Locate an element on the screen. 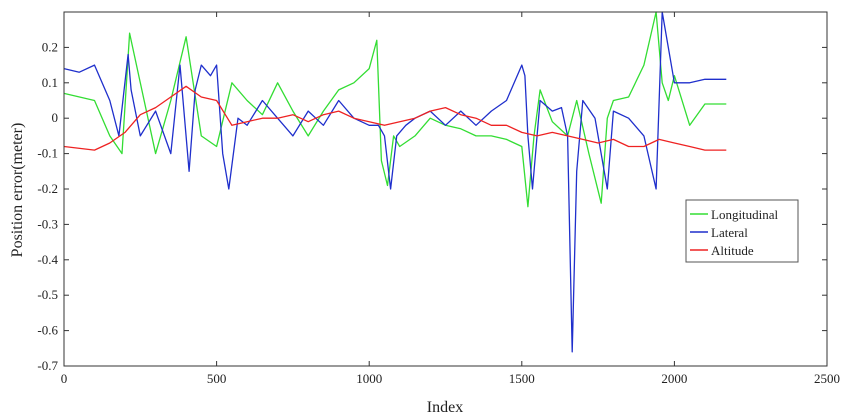 This screenshot has width=854, height=419. legend-label-longitudinal: Longitudinal is located at coordinates (745, 214).